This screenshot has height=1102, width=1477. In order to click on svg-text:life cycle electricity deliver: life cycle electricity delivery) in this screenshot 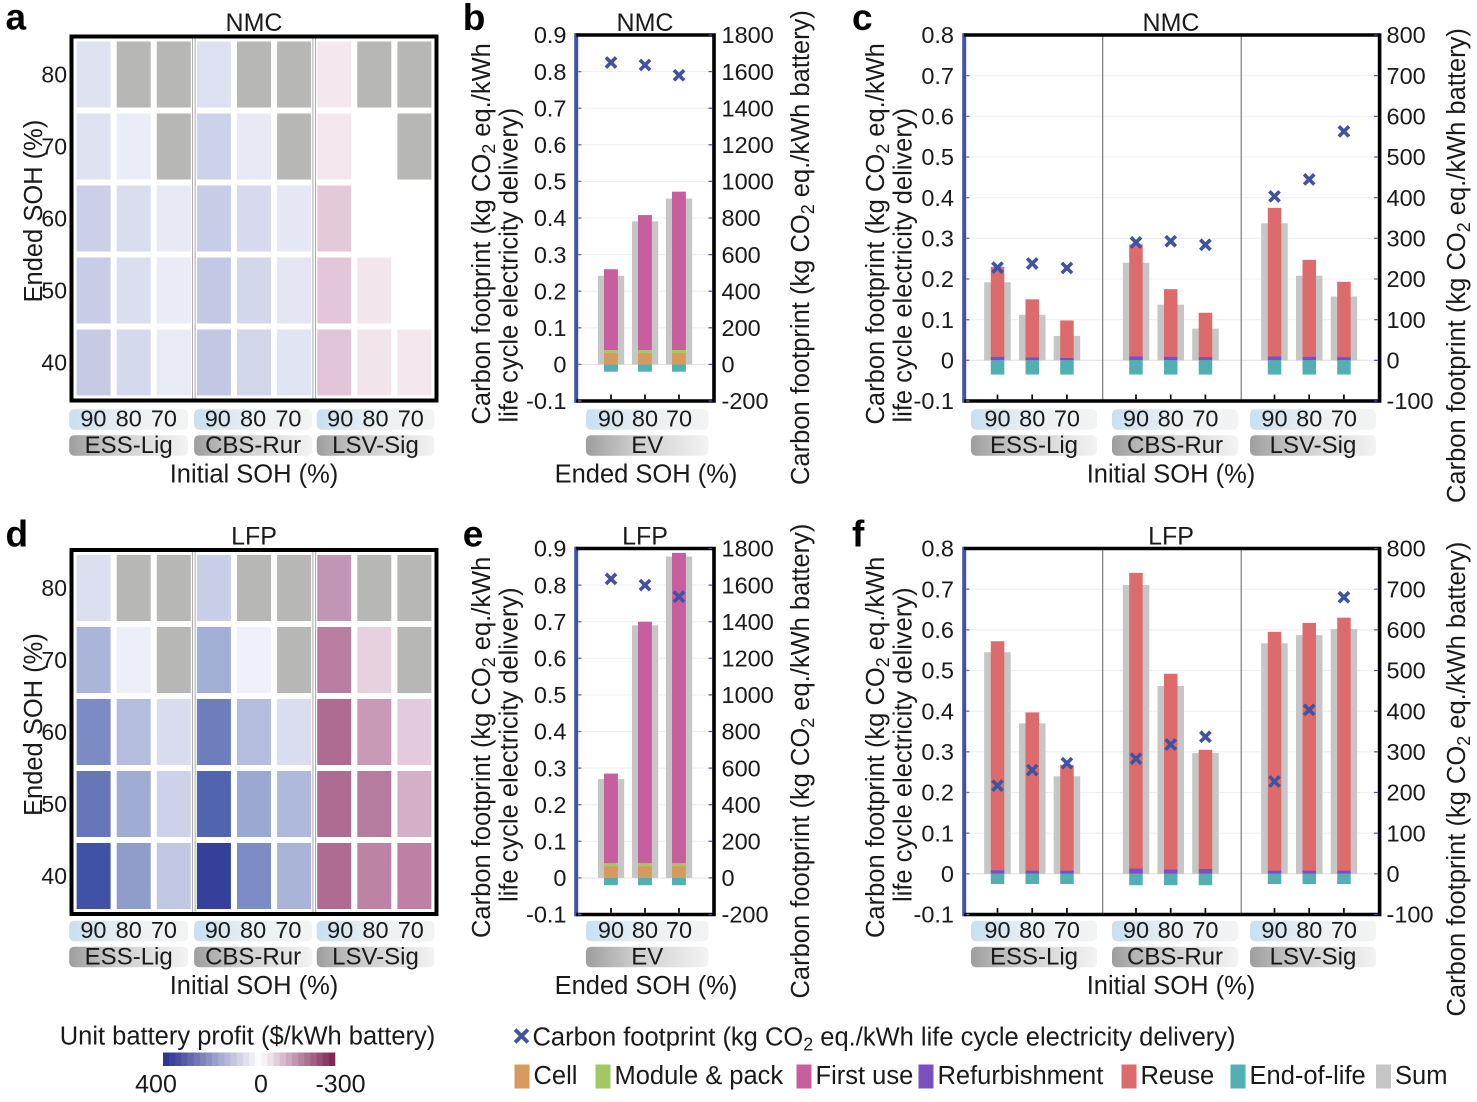, I will do `click(510, 744)`.